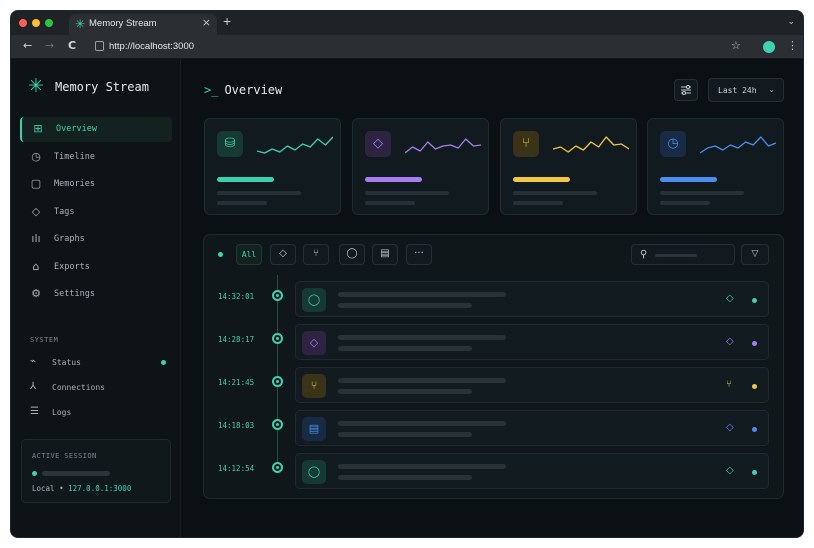  Describe the element at coordinates (72, 266) in the screenshot. I see `sidebar-item-label: Exports` at that location.